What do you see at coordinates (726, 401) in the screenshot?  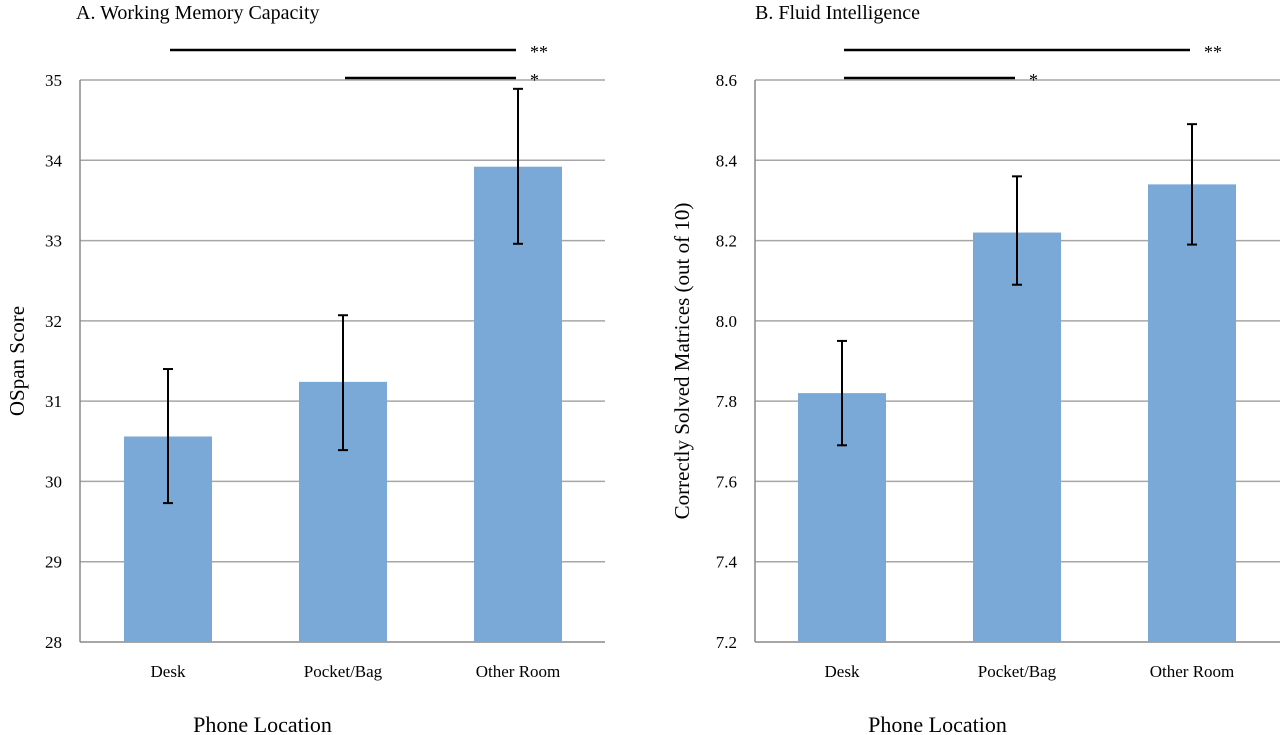 I see `y-tick-label: 7.8` at bounding box center [726, 401].